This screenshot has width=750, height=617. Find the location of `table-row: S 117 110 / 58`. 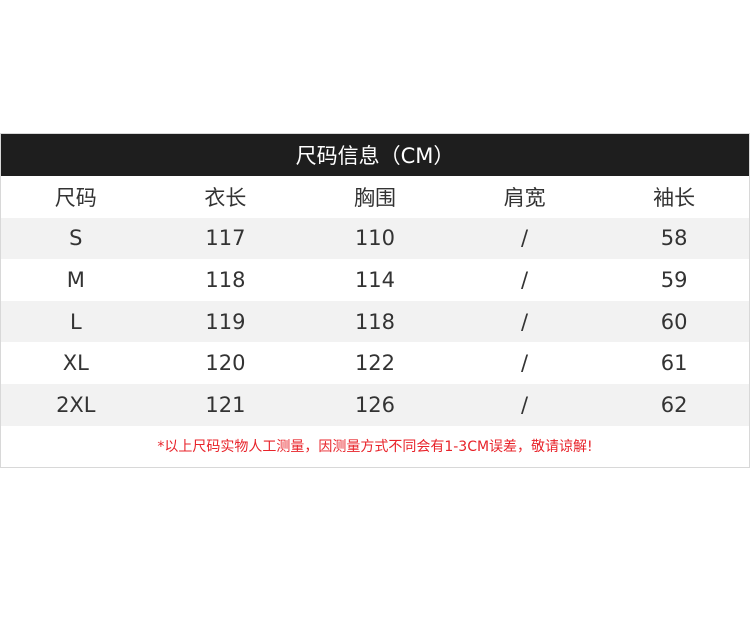

table-row: S 117 110 / 58 is located at coordinates (375, 238).